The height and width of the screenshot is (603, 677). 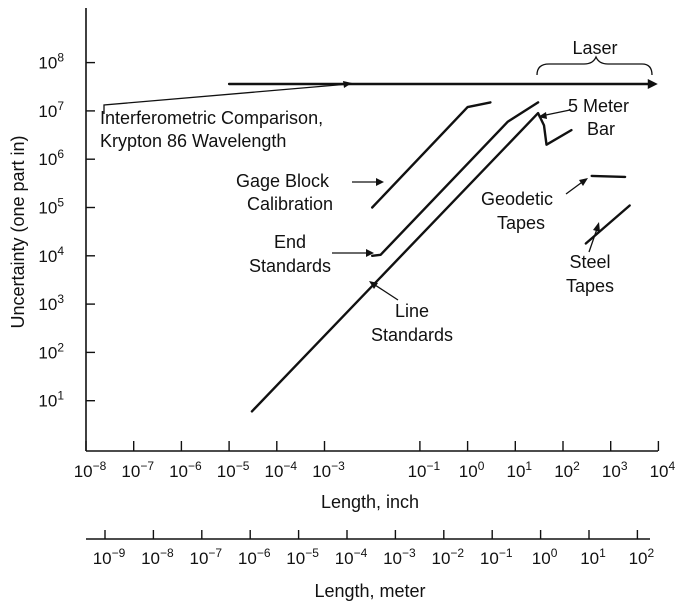 What do you see at coordinates (589, 262) in the screenshot?
I see `steel-tapes-label-line1: Steel` at bounding box center [589, 262].